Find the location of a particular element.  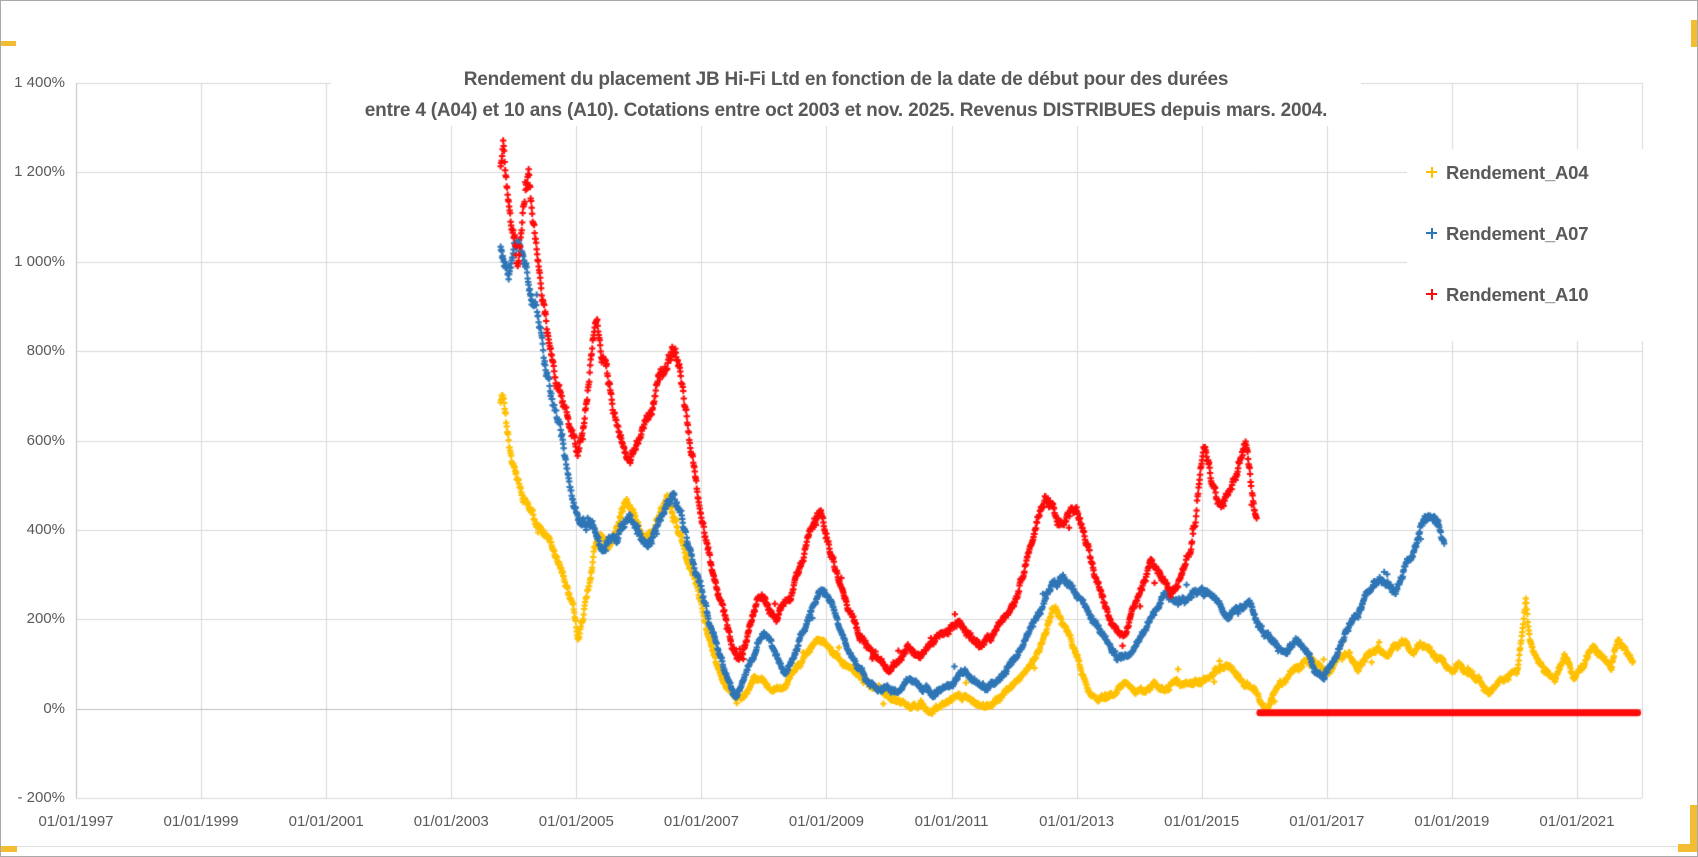

y-axis-label: 0% is located at coordinates (54, 708).